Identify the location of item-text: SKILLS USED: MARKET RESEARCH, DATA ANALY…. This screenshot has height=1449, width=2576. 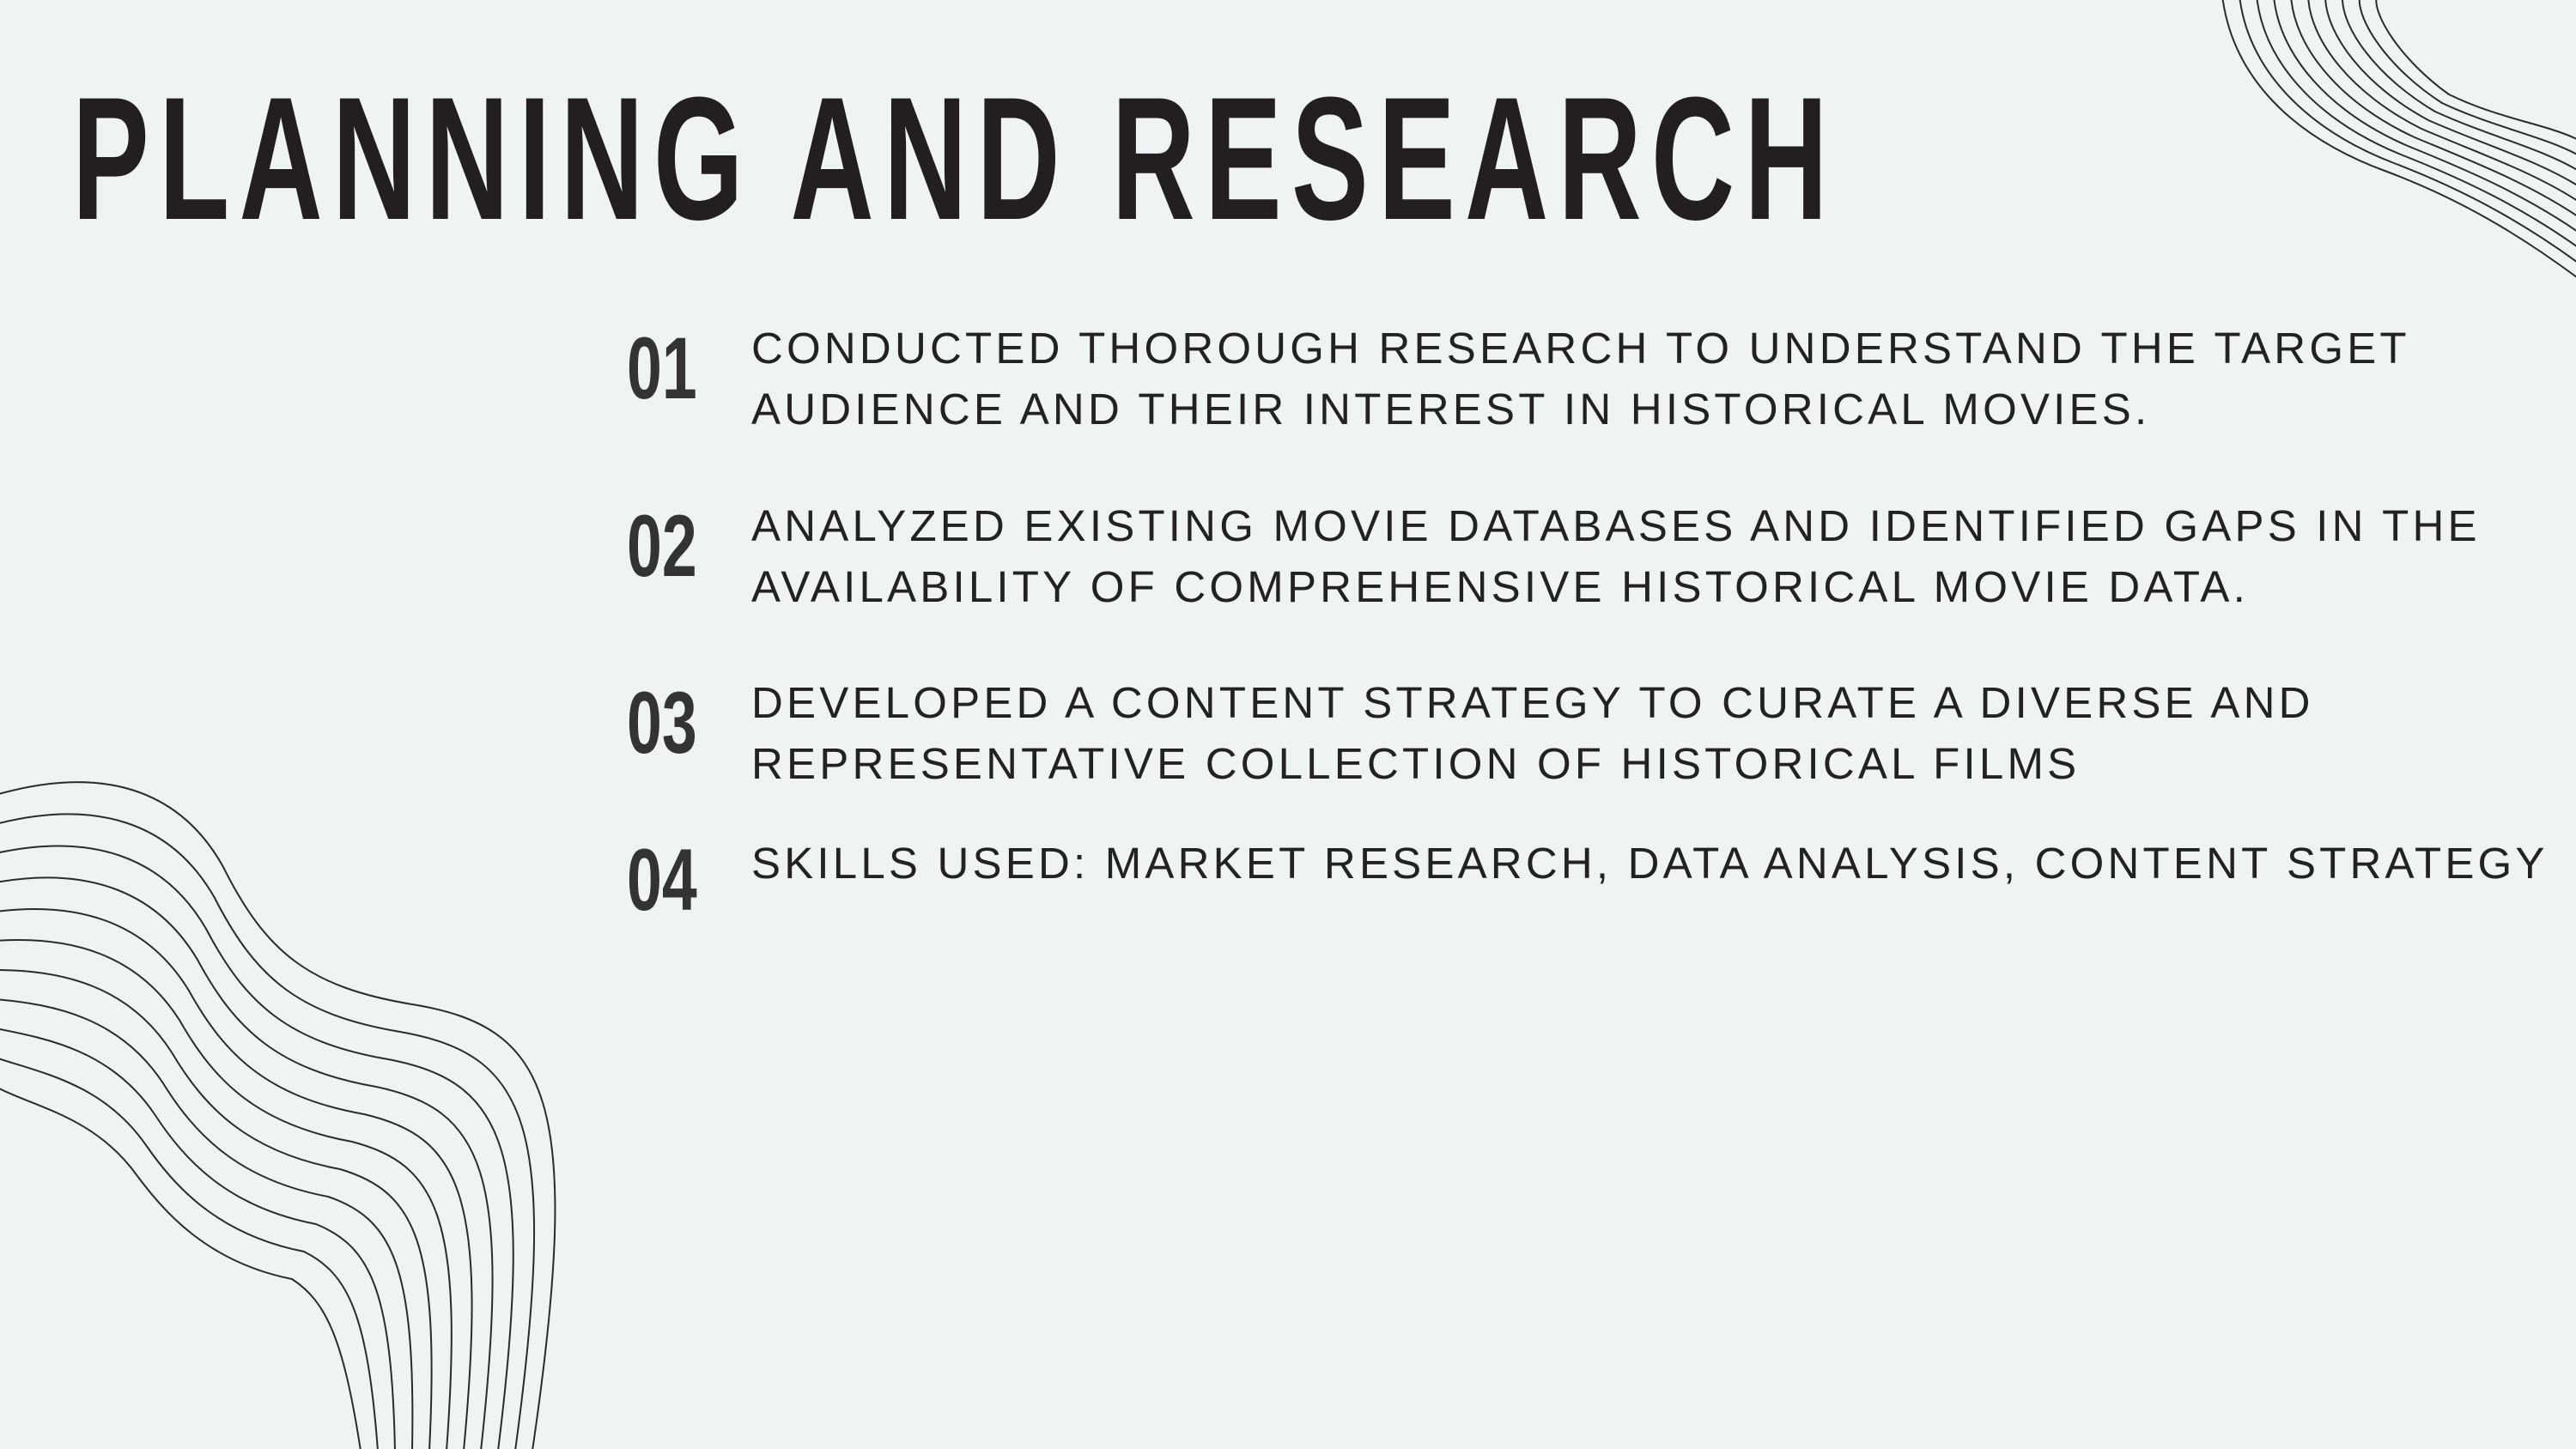
(1661, 863).